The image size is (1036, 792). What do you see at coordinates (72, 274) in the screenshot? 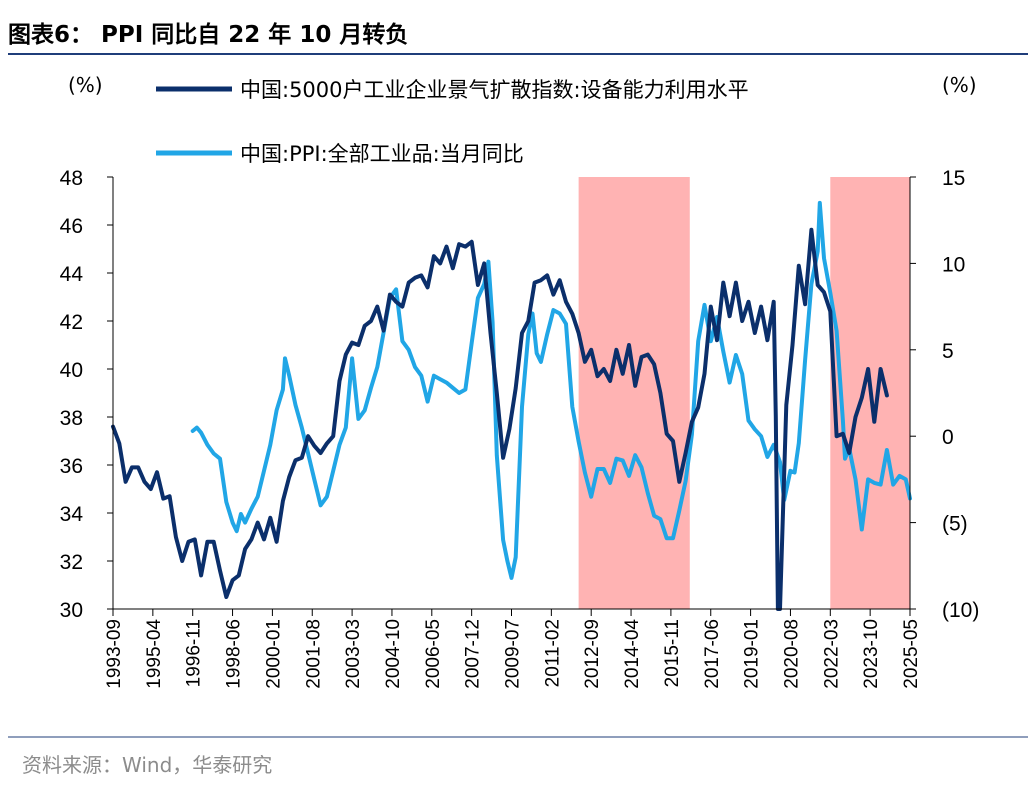
I see `left-tick-label: 44` at bounding box center [72, 274].